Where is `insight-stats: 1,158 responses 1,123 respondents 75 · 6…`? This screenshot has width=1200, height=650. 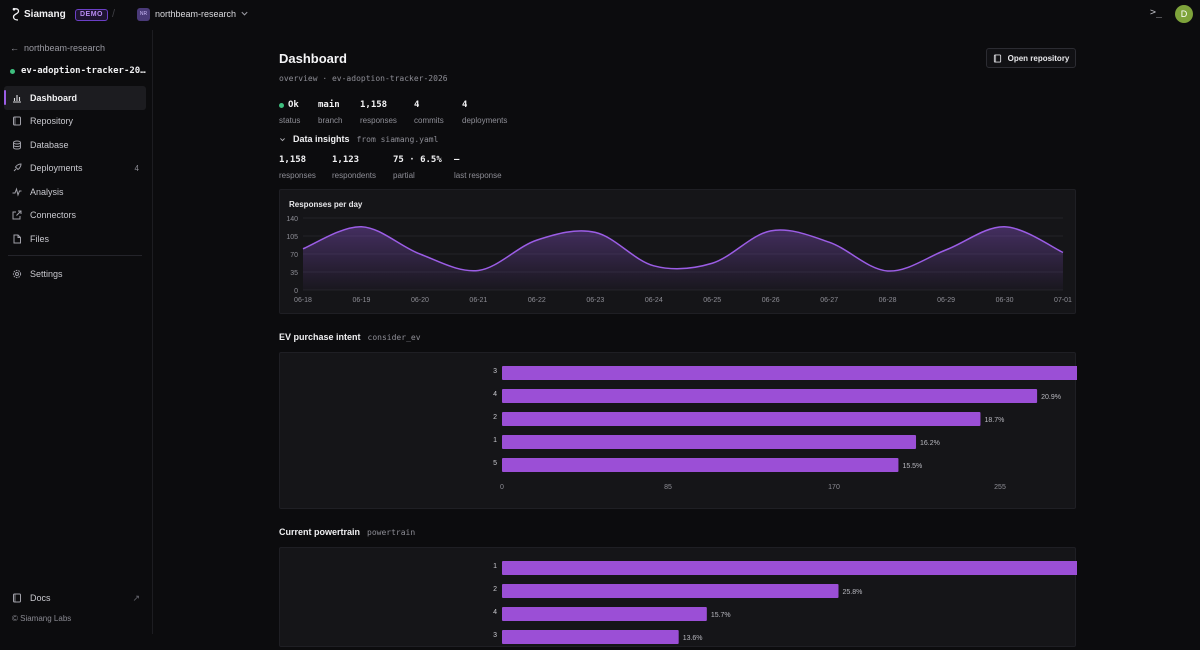 insight-stats: 1,158 responses 1,123 respondents 75 · 6… is located at coordinates (390, 167).